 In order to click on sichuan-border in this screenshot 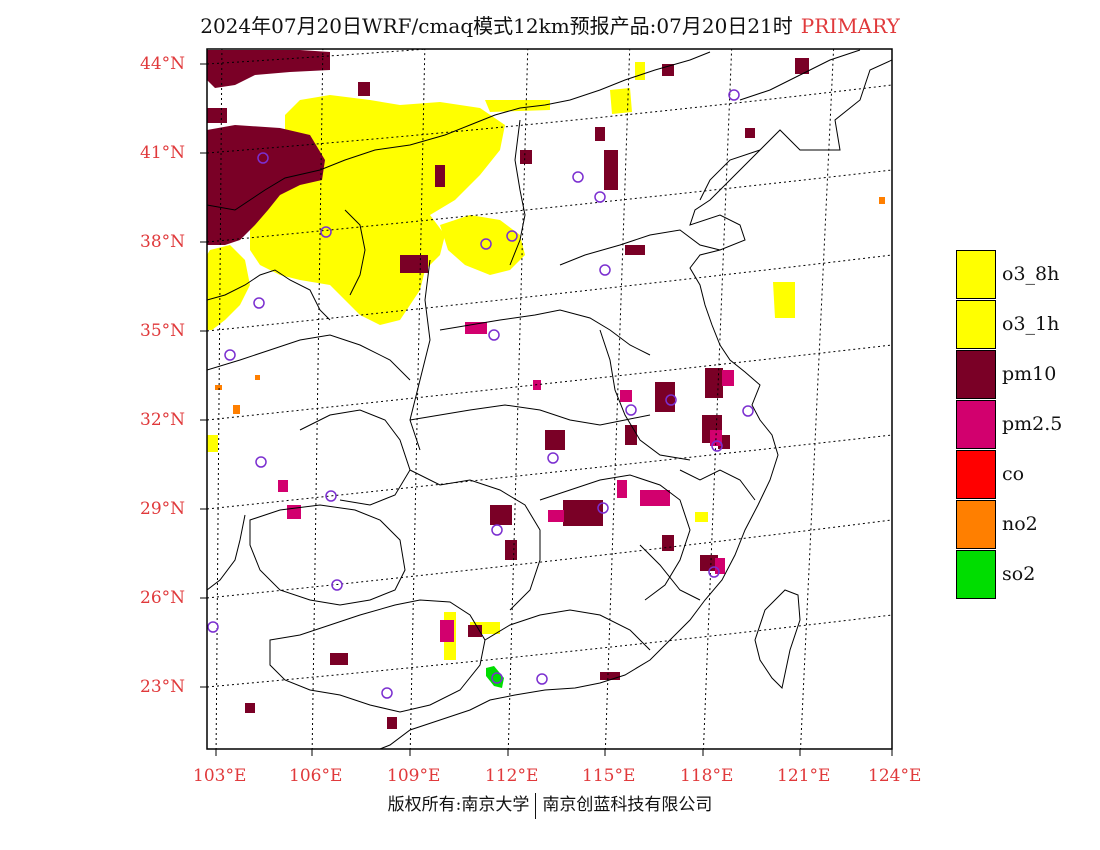, I will do `click(309, 357)`.